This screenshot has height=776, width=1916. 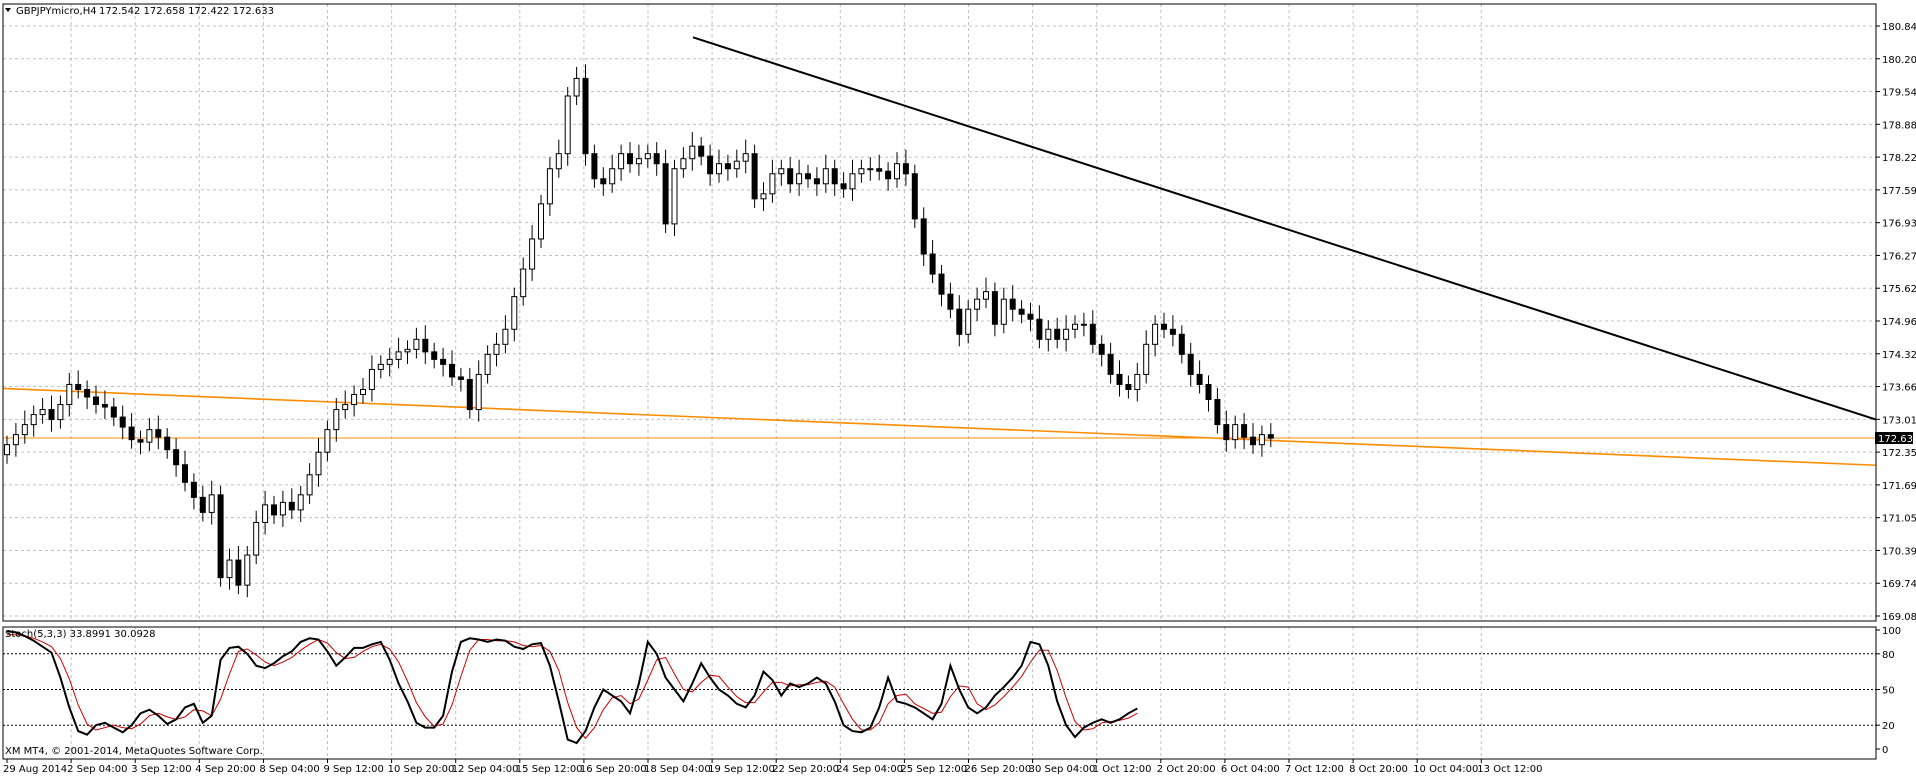 I want to click on time-tick-label: 12 Sep 04:00, so click(x=485, y=769).